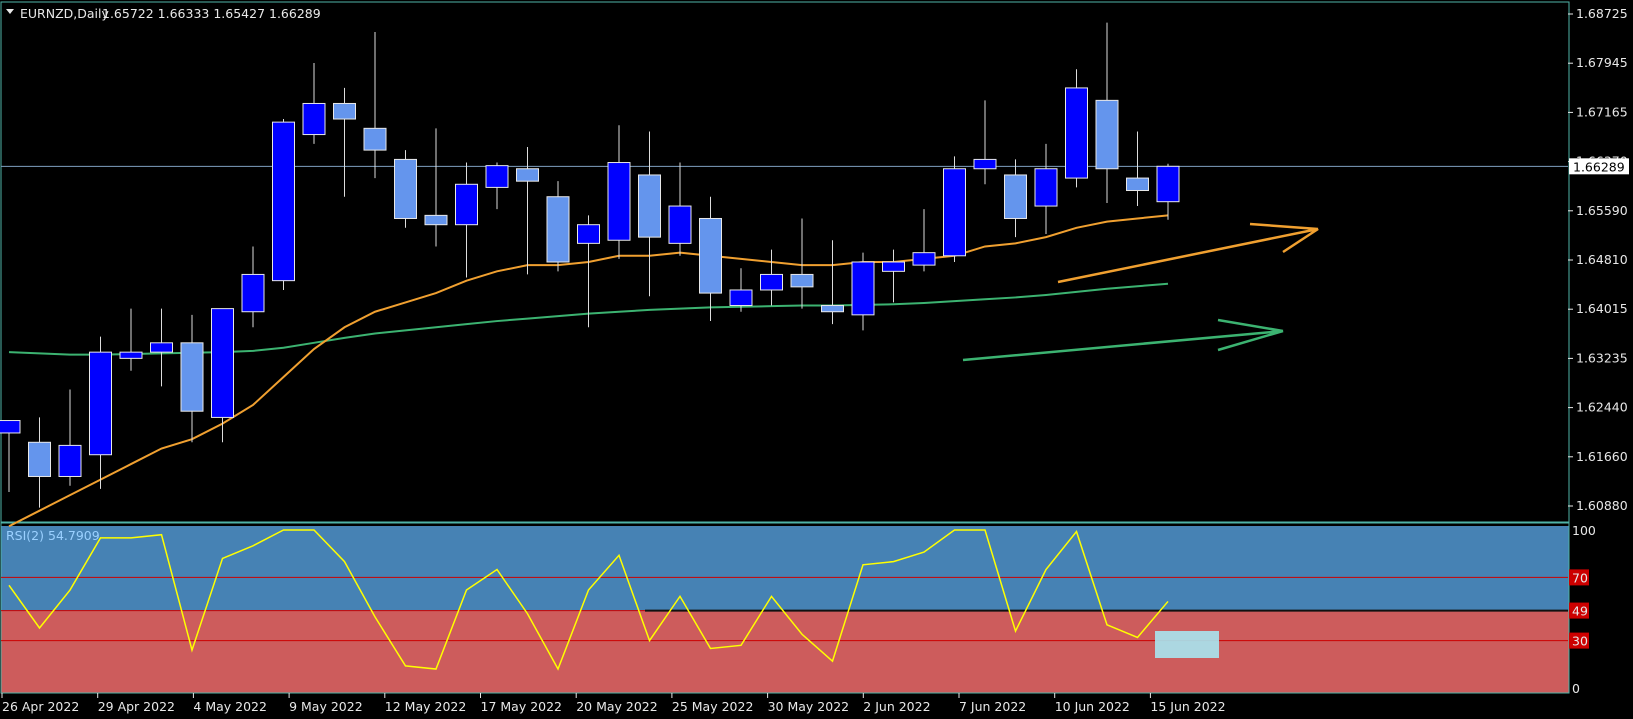 Image resolution: width=1633 pixels, height=719 pixels. Describe the element at coordinates (1123, 340) in the screenshot. I see `green-trend-arrow` at that location.